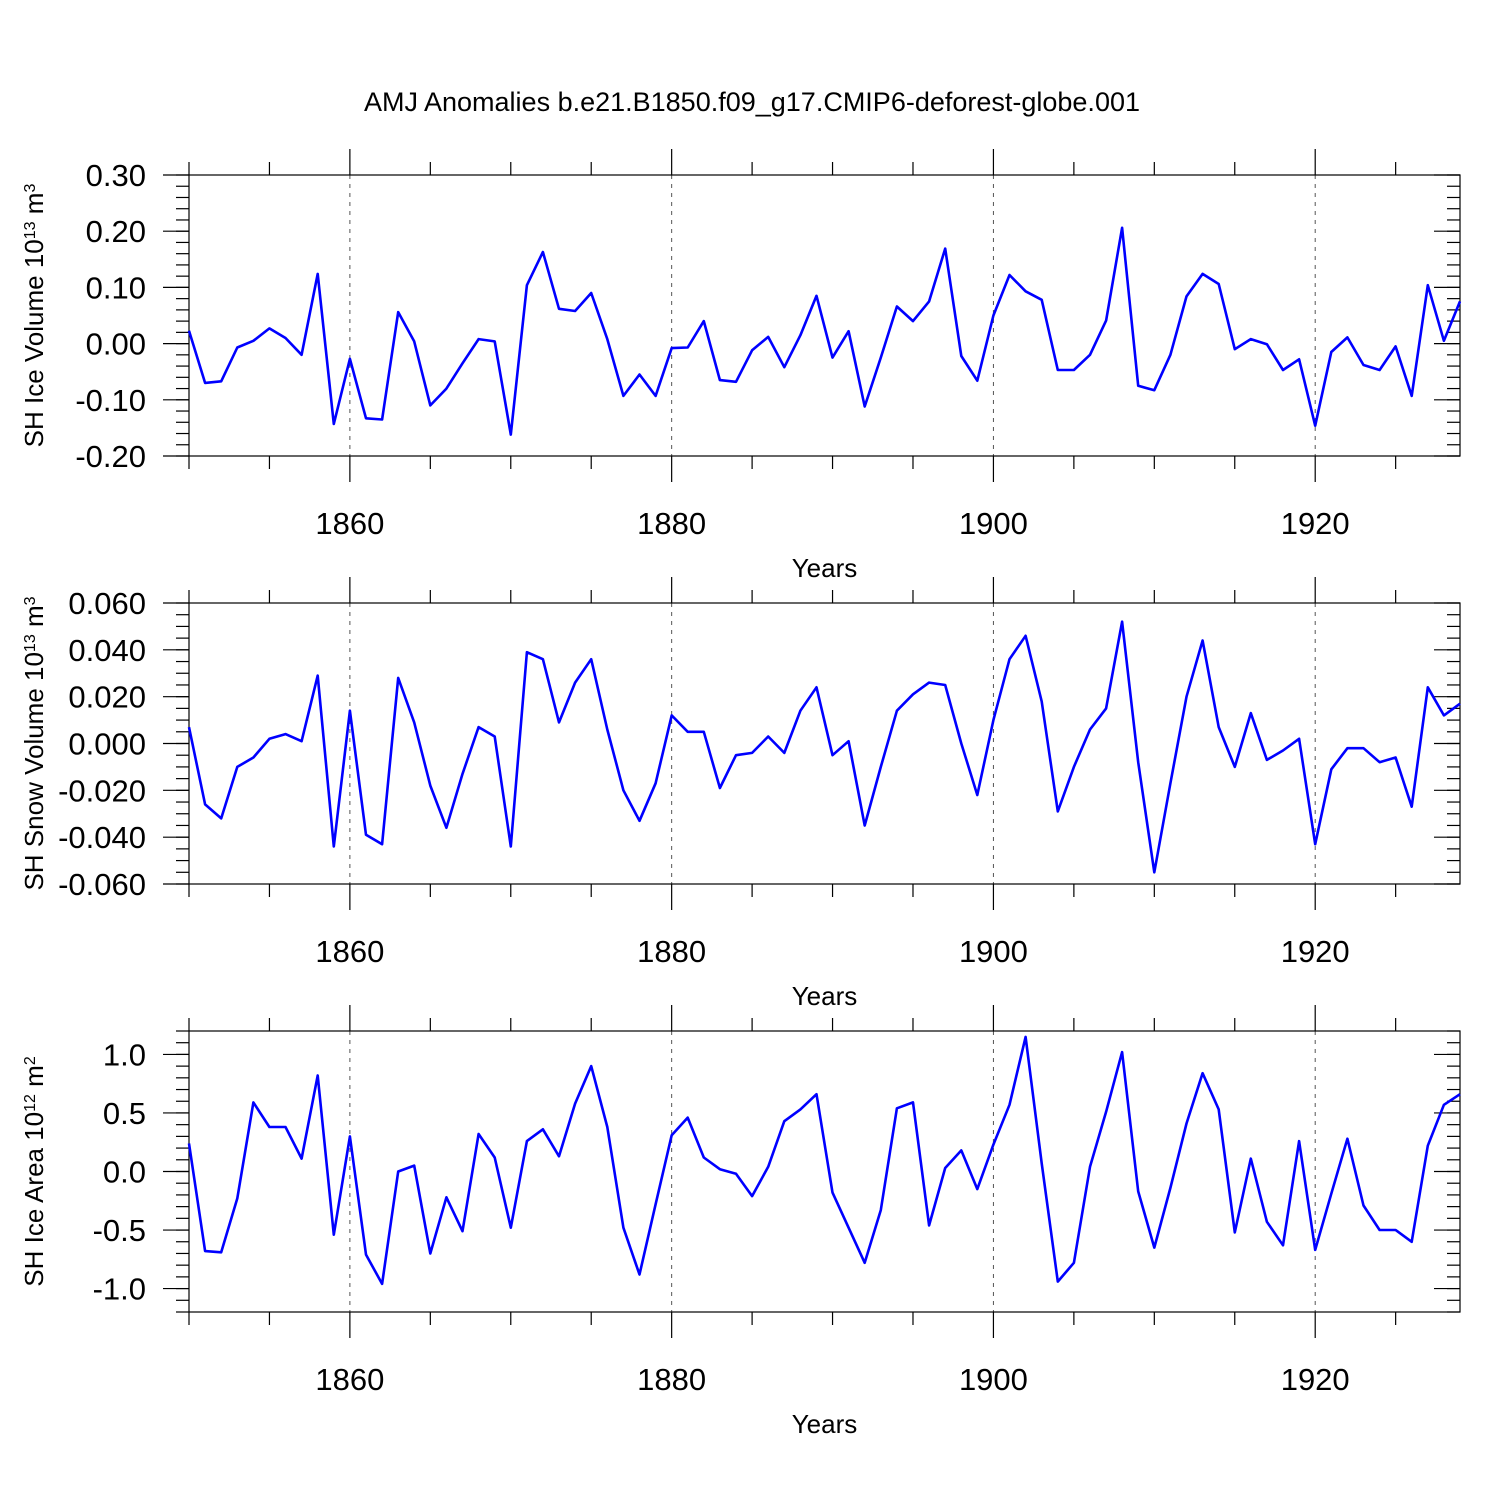 The width and height of the screenshot is (1500, 1500). What do you see at coordinates (102, 884) in the screenshot?
I see `y-tick-label: -0.060` at bounding box center [102, 884].